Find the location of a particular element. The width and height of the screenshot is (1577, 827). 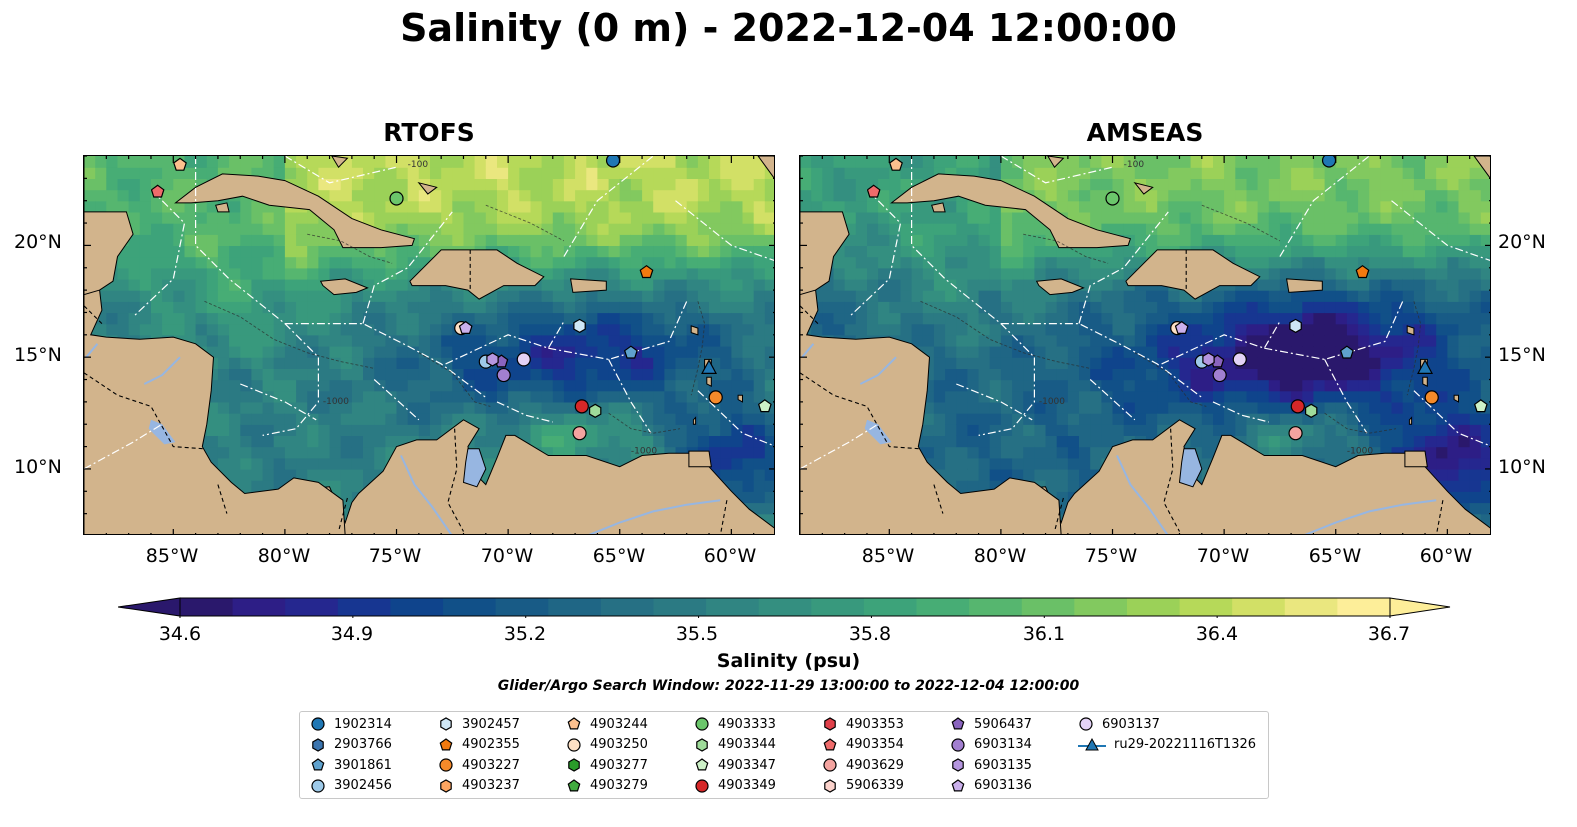

x-tick-label: 65°W is located at coordinates (1335, 556).